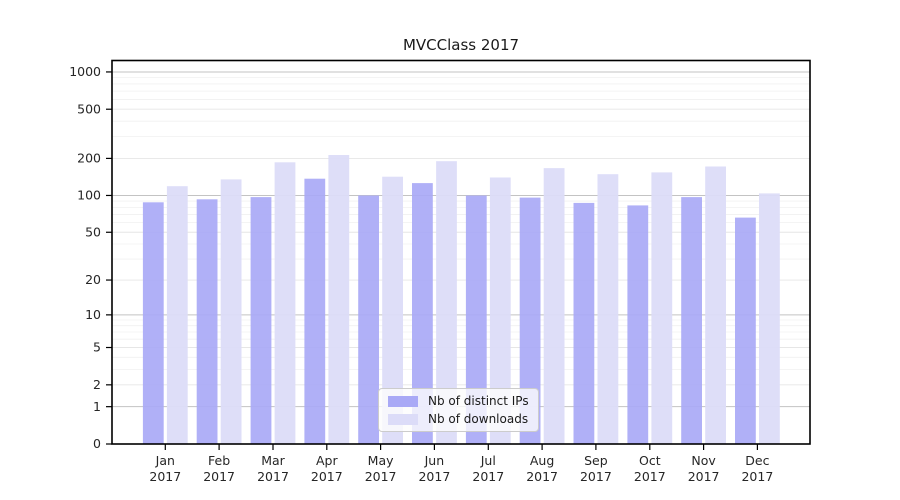  What do you see at coordinates (500, 310) in the screenshot?
I see `bar-downloads-jul` at bounding box center [500, 310].